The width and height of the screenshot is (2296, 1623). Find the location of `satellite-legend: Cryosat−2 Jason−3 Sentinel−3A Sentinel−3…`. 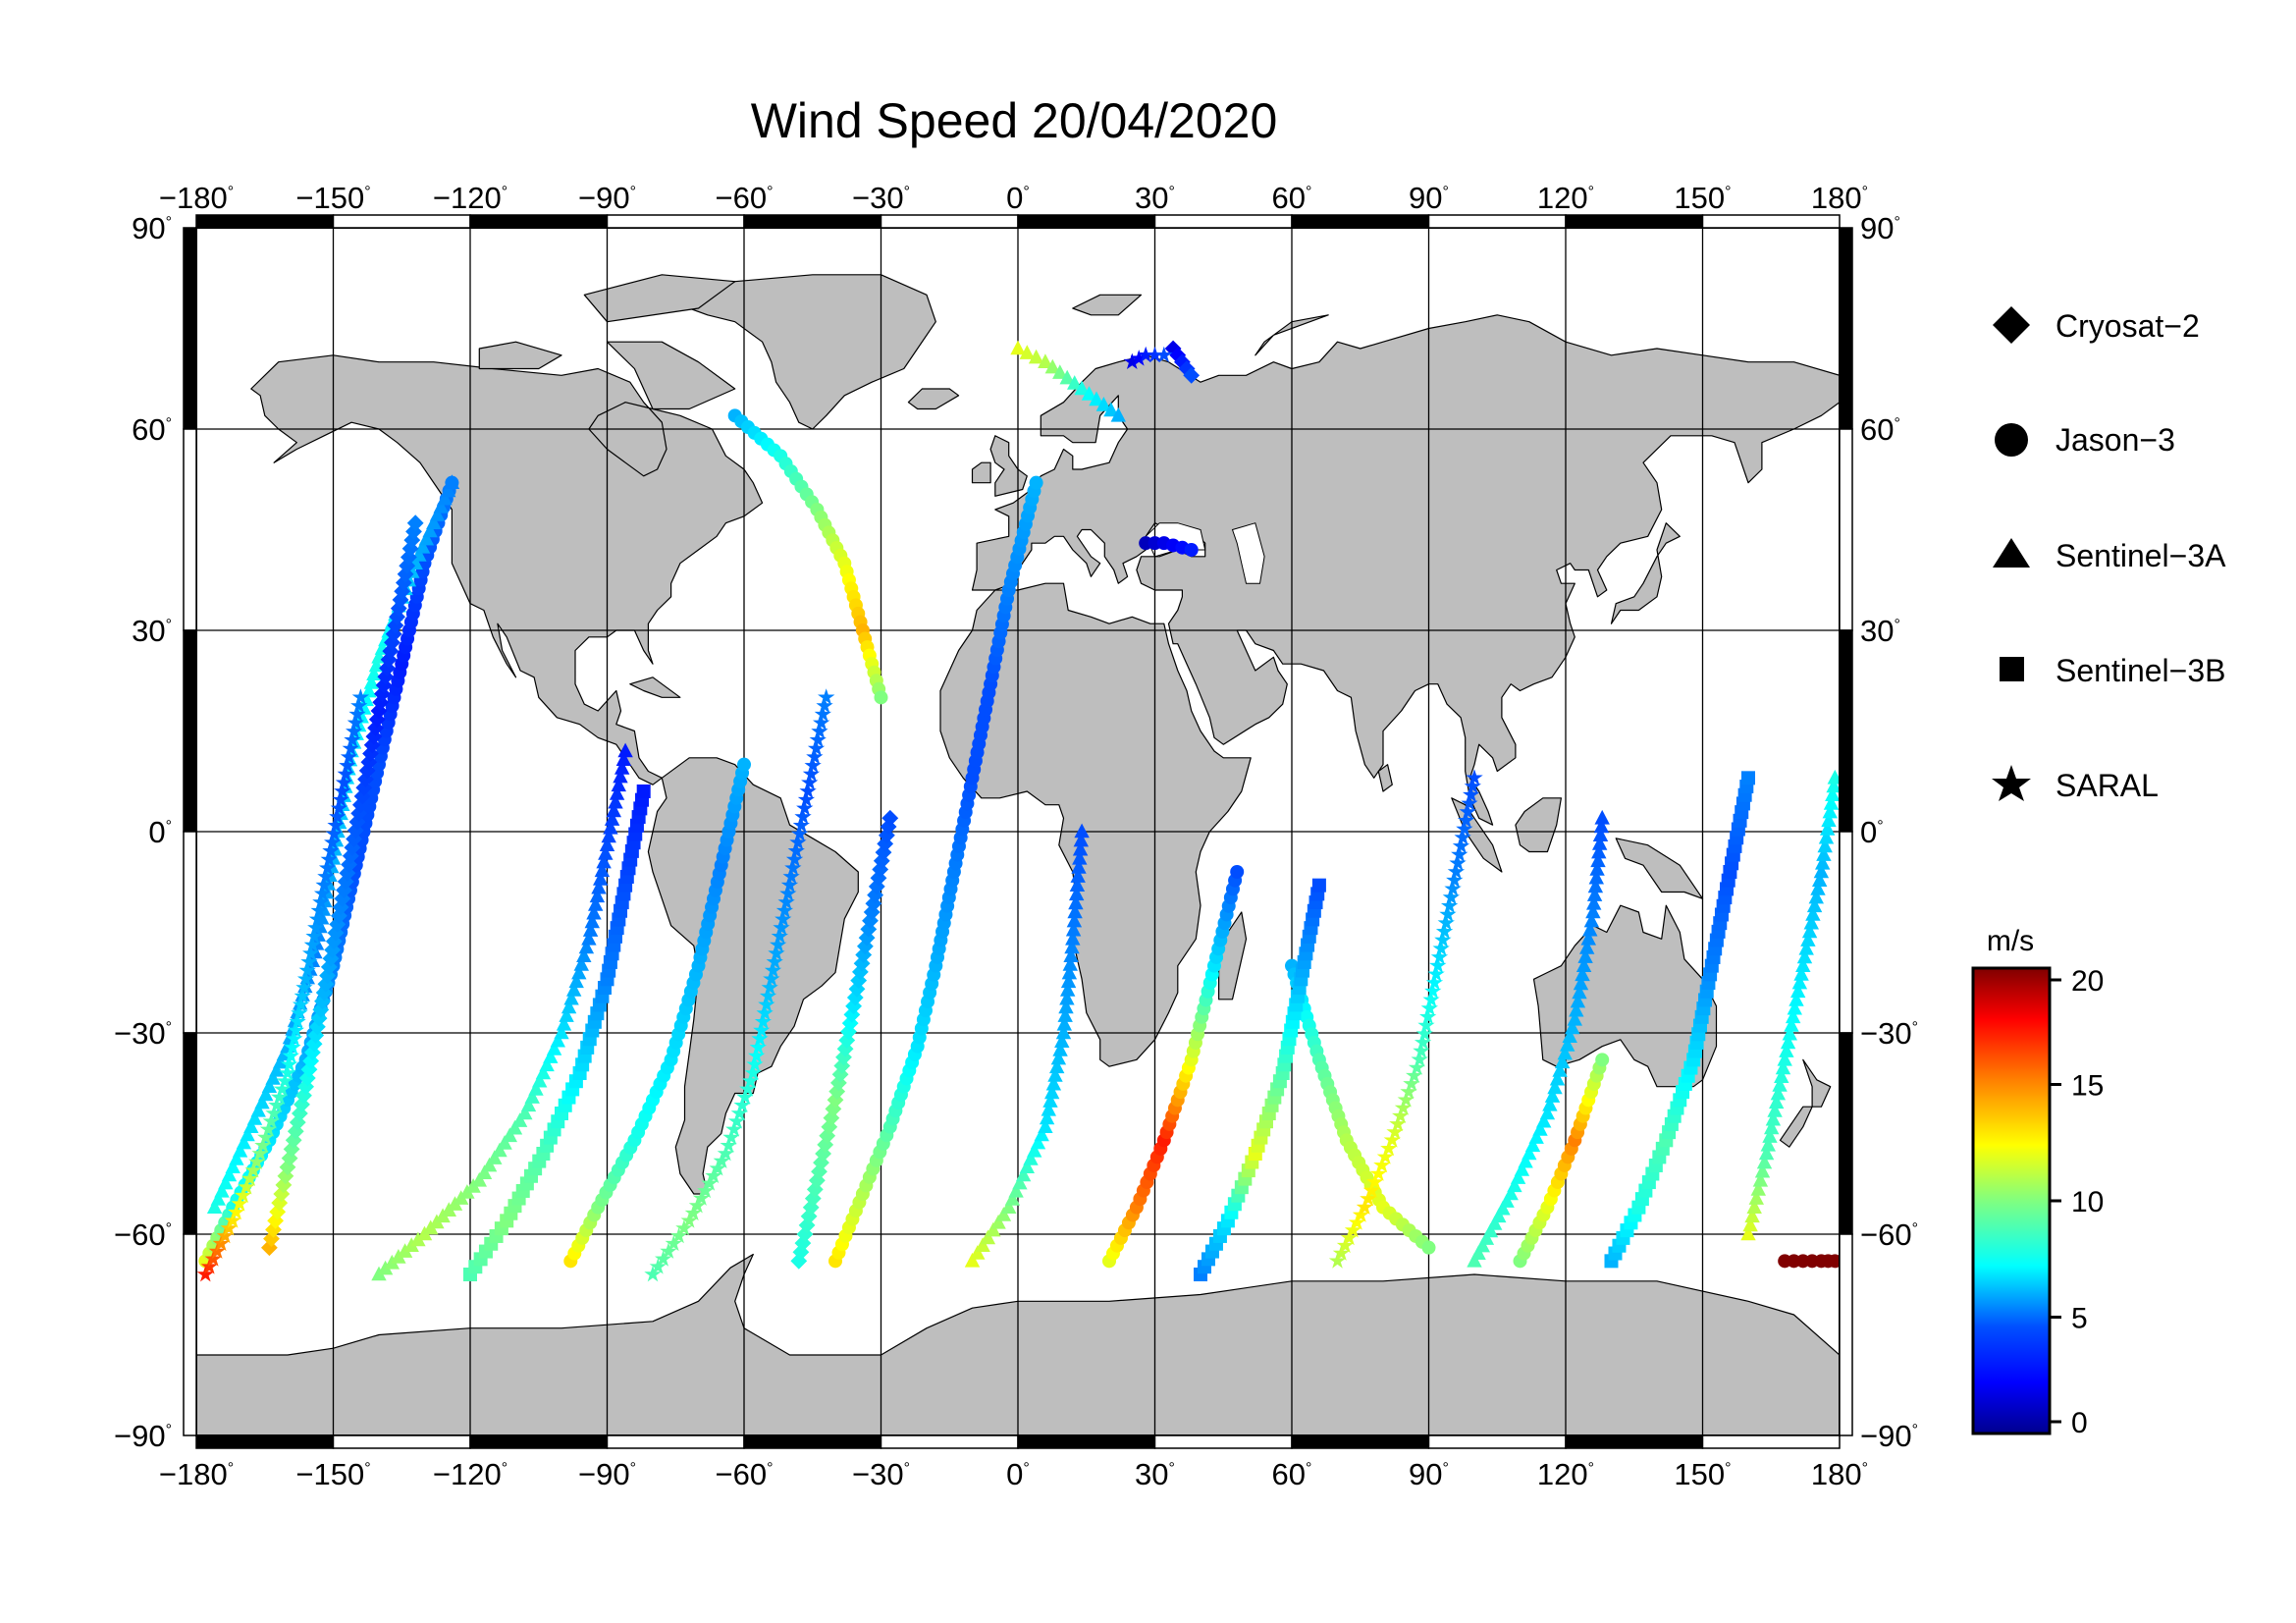

satellite-legend: Cryosat−2 Jason−3 Sentinel−3A Sentinel−3… is located at coordinates (2109, 555).